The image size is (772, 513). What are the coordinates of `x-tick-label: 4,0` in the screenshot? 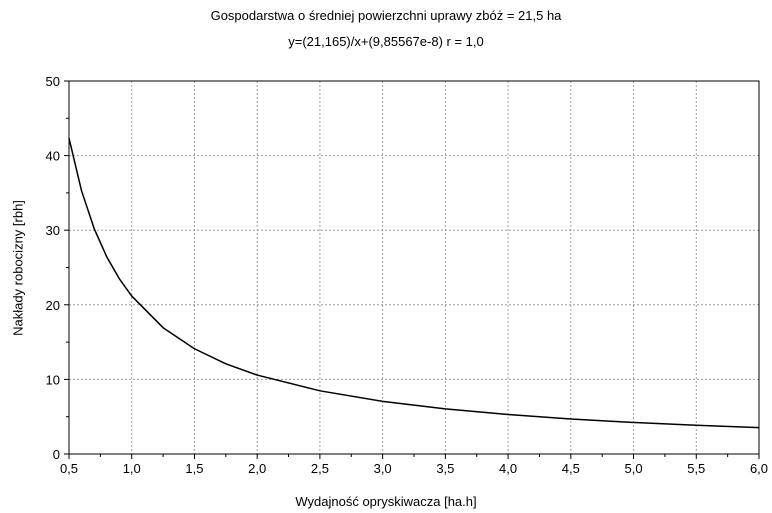 It's located at (508, 468).